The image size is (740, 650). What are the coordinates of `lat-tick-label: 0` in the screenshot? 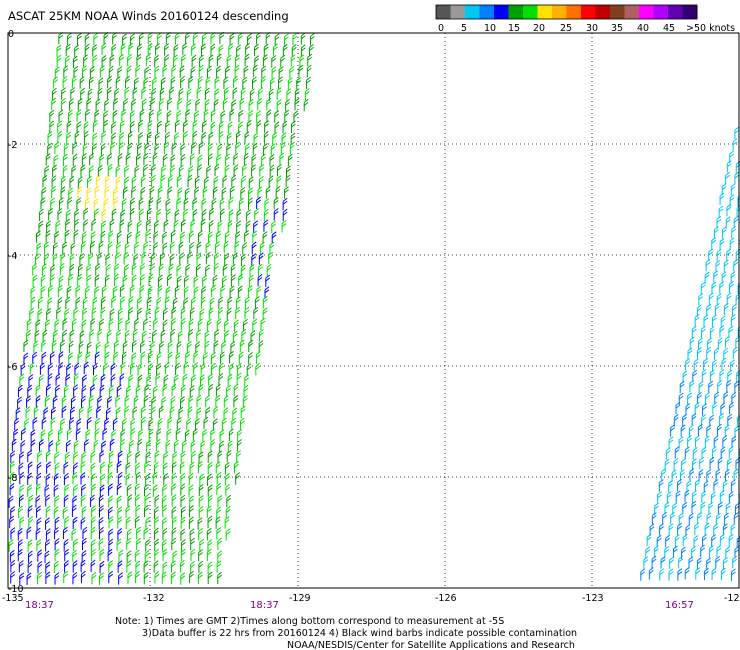 It's located at (11, 34).